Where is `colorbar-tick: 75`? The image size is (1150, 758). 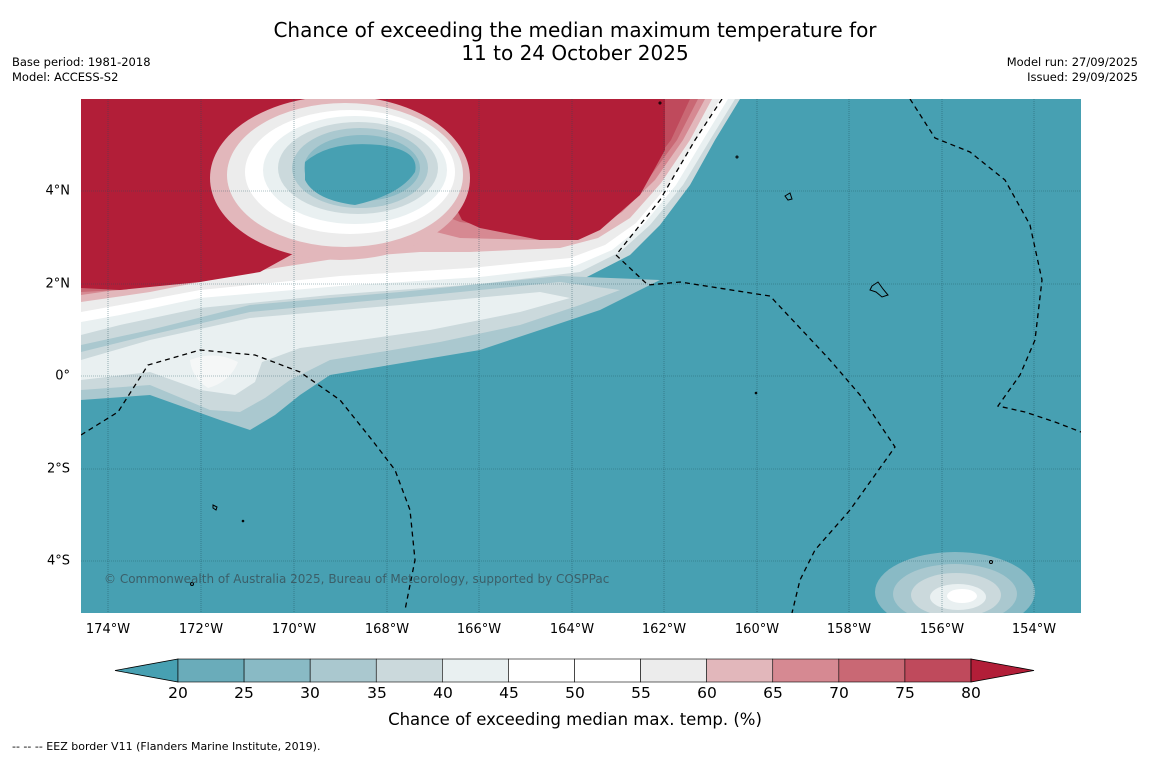
colorbar-tick: 75 is located at coordinates (905, 693).